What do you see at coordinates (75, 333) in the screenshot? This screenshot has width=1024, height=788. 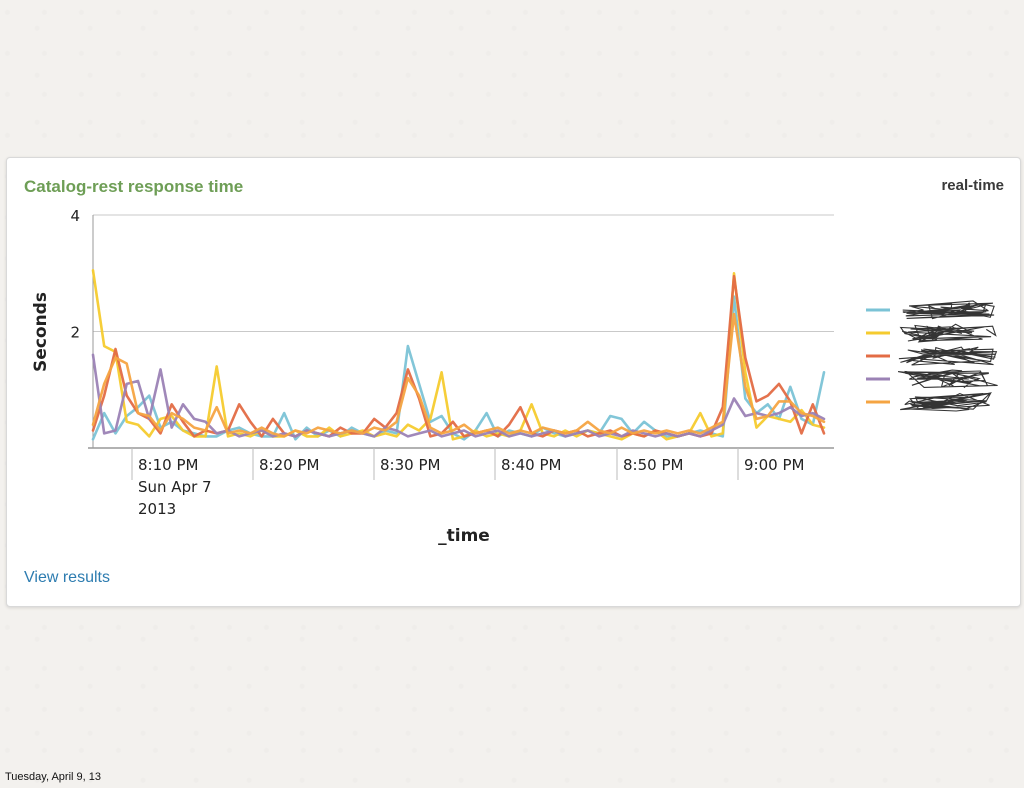 I see `y-tick-label: 2` at bounding box center [75, 333].